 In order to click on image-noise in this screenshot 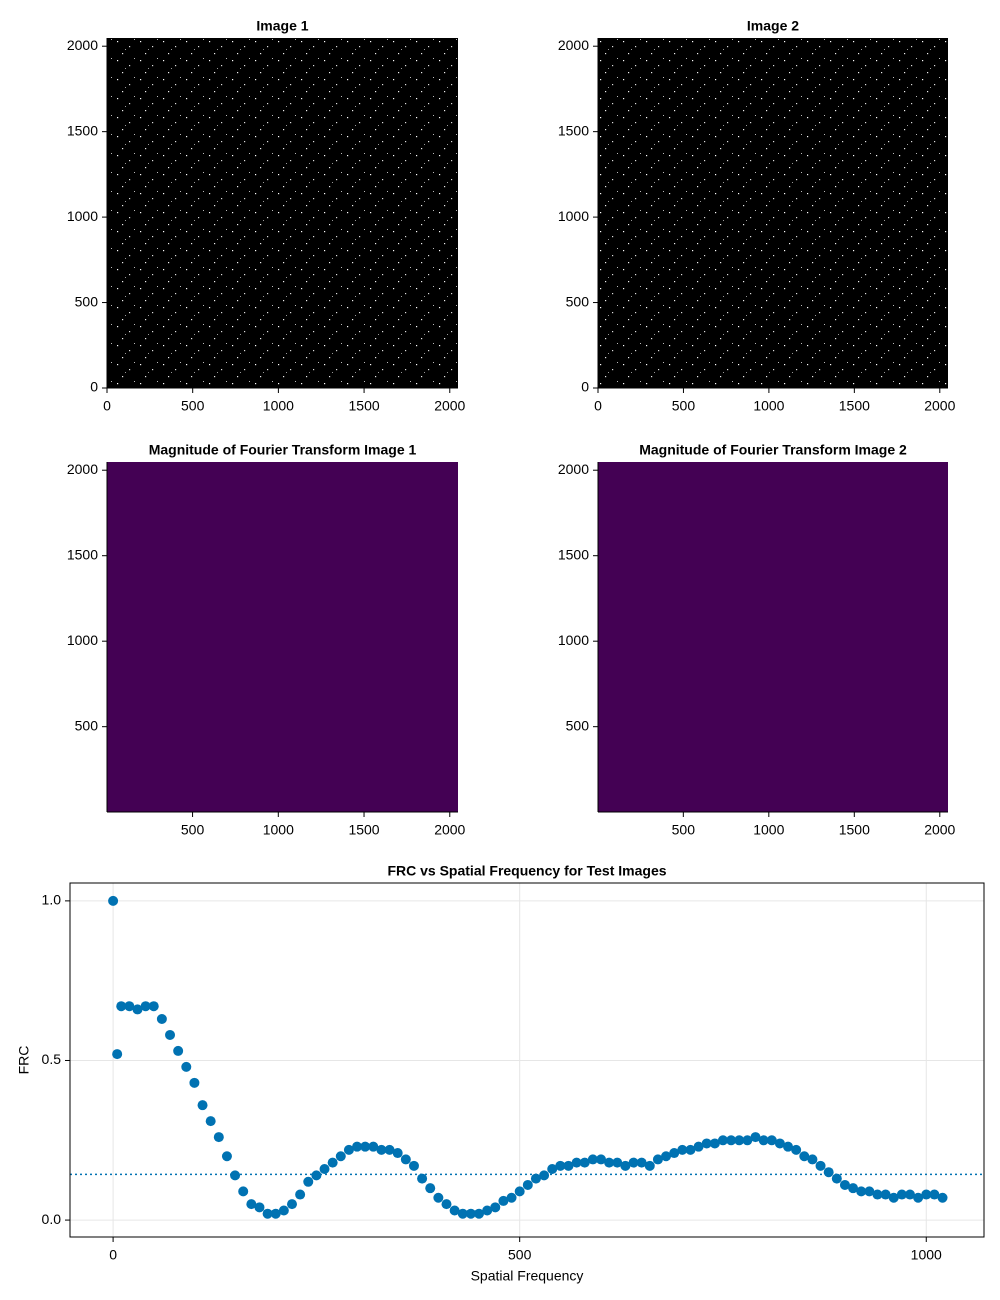, I will do `click(773, 213)`.